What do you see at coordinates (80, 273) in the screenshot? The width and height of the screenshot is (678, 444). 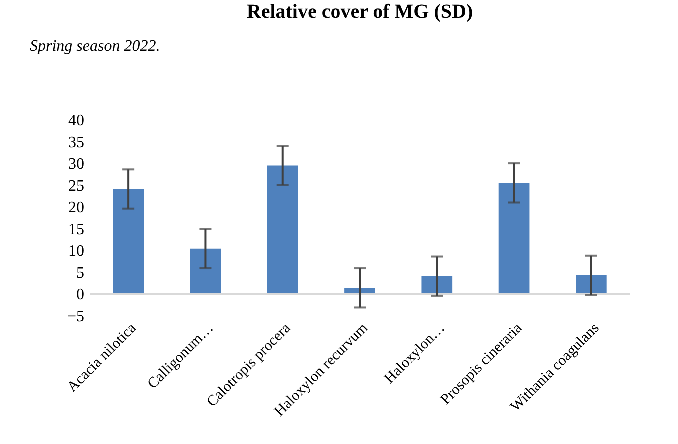 I see `y-tick-label: 5` at bounding box center [80, 273].